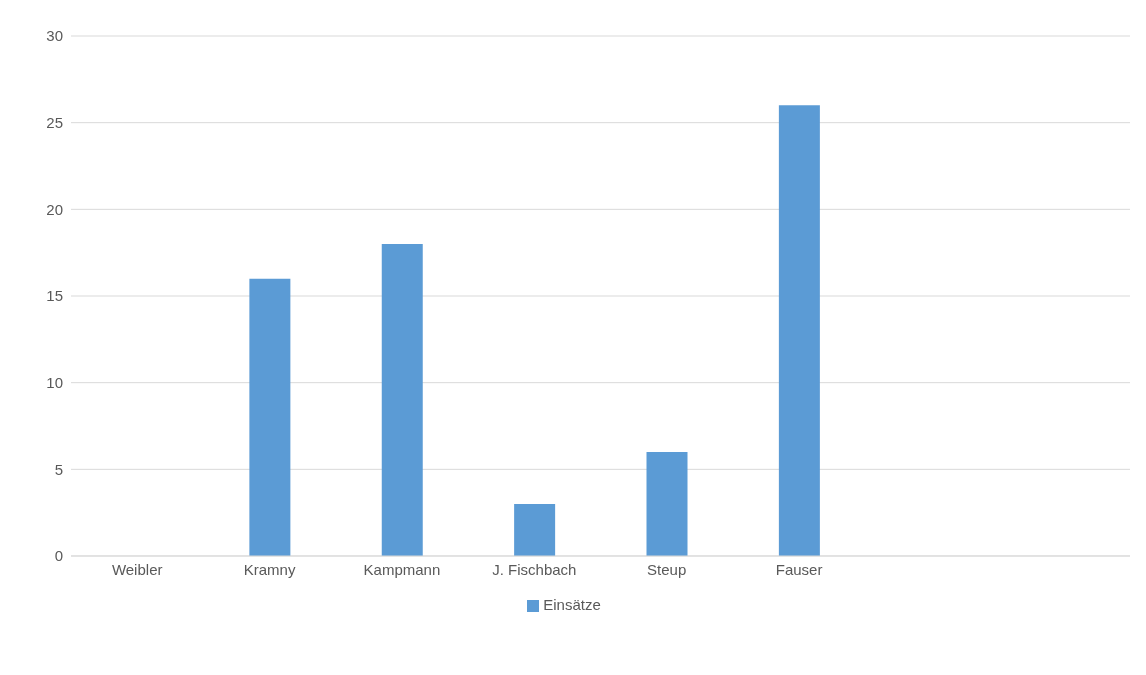 The height and width of the screenshot is (675, 1146). I want to click on y-tick-label: 0, so click(58, 556).